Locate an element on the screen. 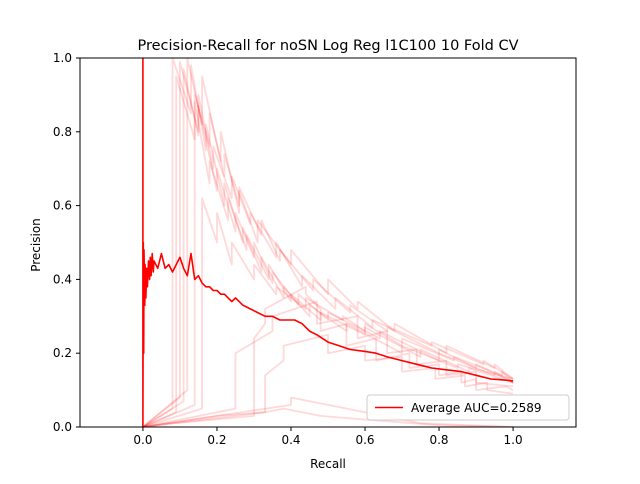 Image resolution: width=640 pixels, height=484 pixels. x-tick-label: 0.4 is located at coordinates (290, 440).